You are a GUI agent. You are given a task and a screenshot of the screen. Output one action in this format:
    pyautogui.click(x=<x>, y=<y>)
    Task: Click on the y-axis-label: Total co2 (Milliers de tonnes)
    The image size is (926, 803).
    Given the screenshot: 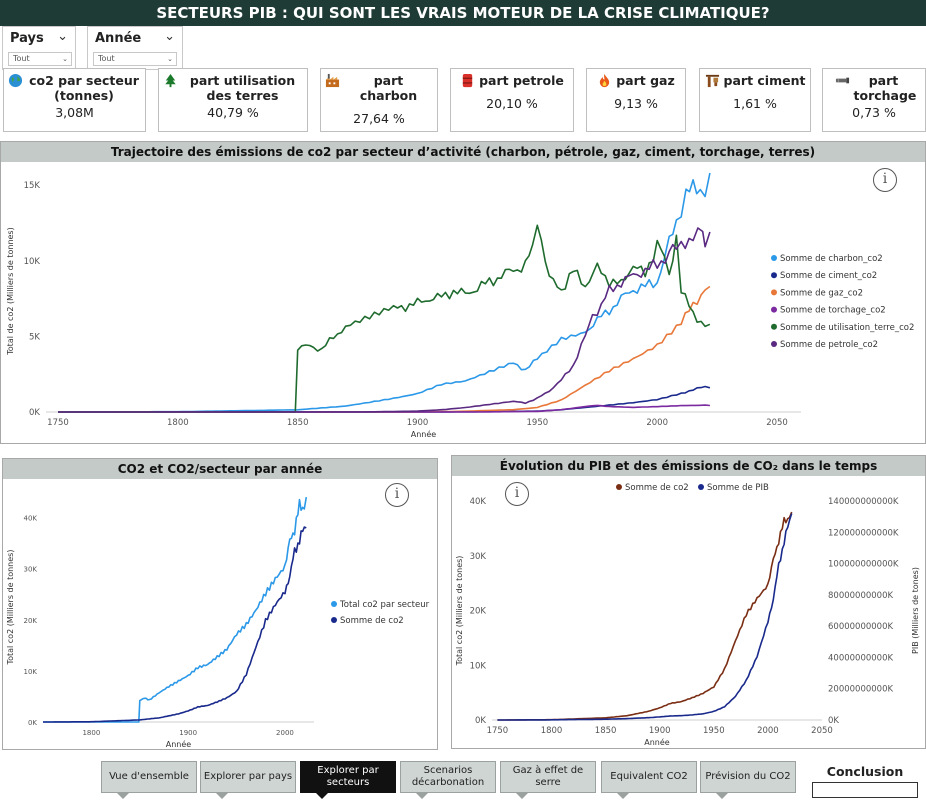 What is the action you would take?
    pyautogui.click(x=10, y=608)
    